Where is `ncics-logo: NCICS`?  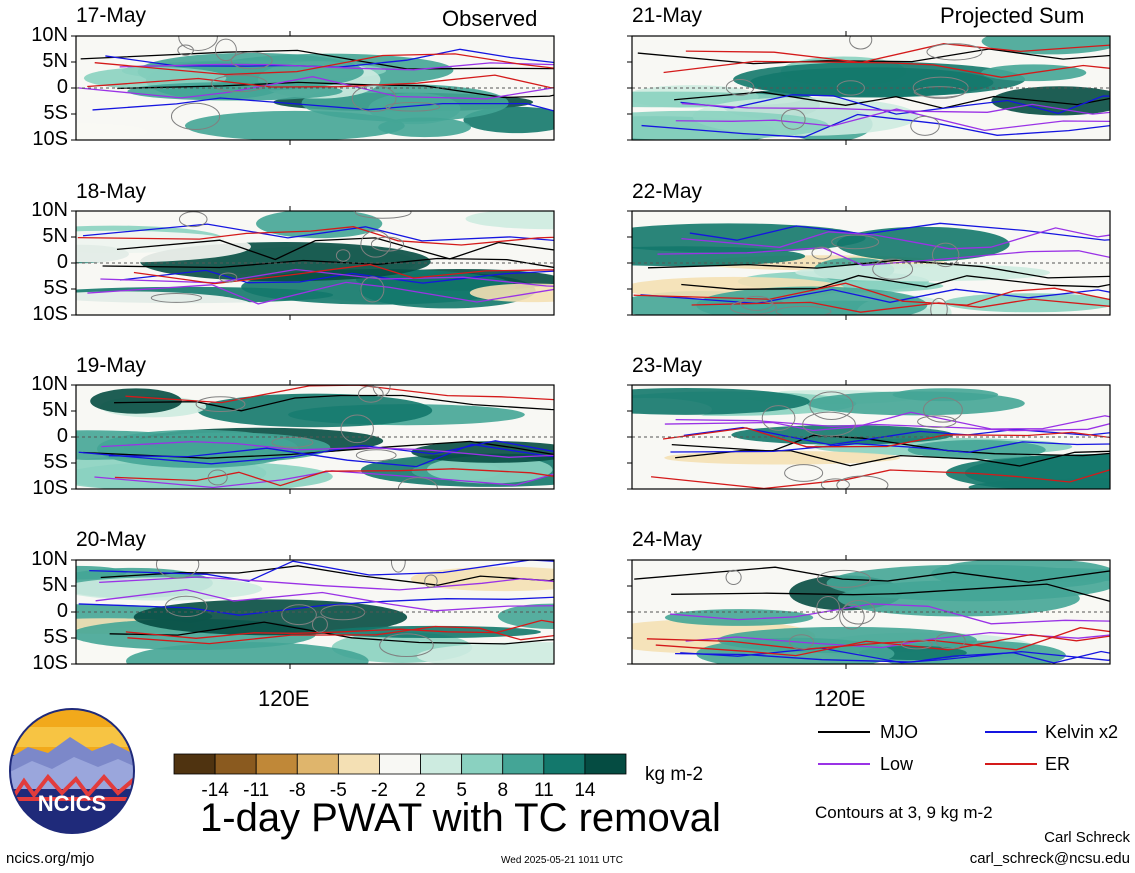
ncics-logo: NCICS is located at coordinates (72, 771).